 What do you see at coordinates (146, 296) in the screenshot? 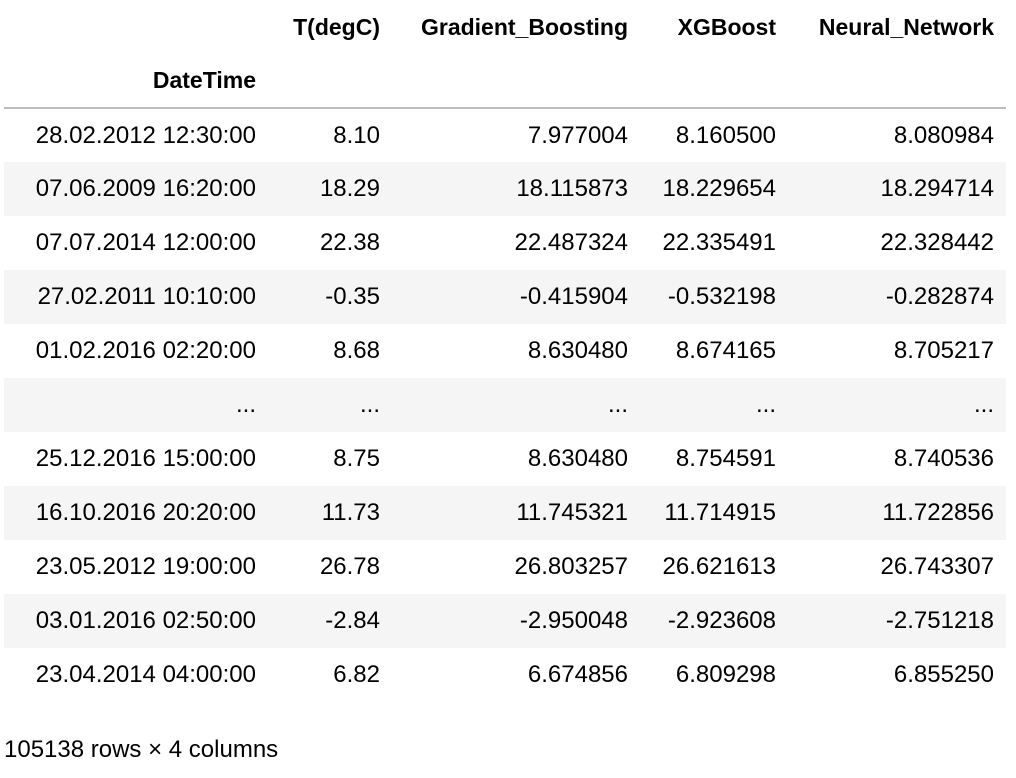
I see `row-index-datetime: 27.02.2011 10:10:00` at bounding box center [146, 296].